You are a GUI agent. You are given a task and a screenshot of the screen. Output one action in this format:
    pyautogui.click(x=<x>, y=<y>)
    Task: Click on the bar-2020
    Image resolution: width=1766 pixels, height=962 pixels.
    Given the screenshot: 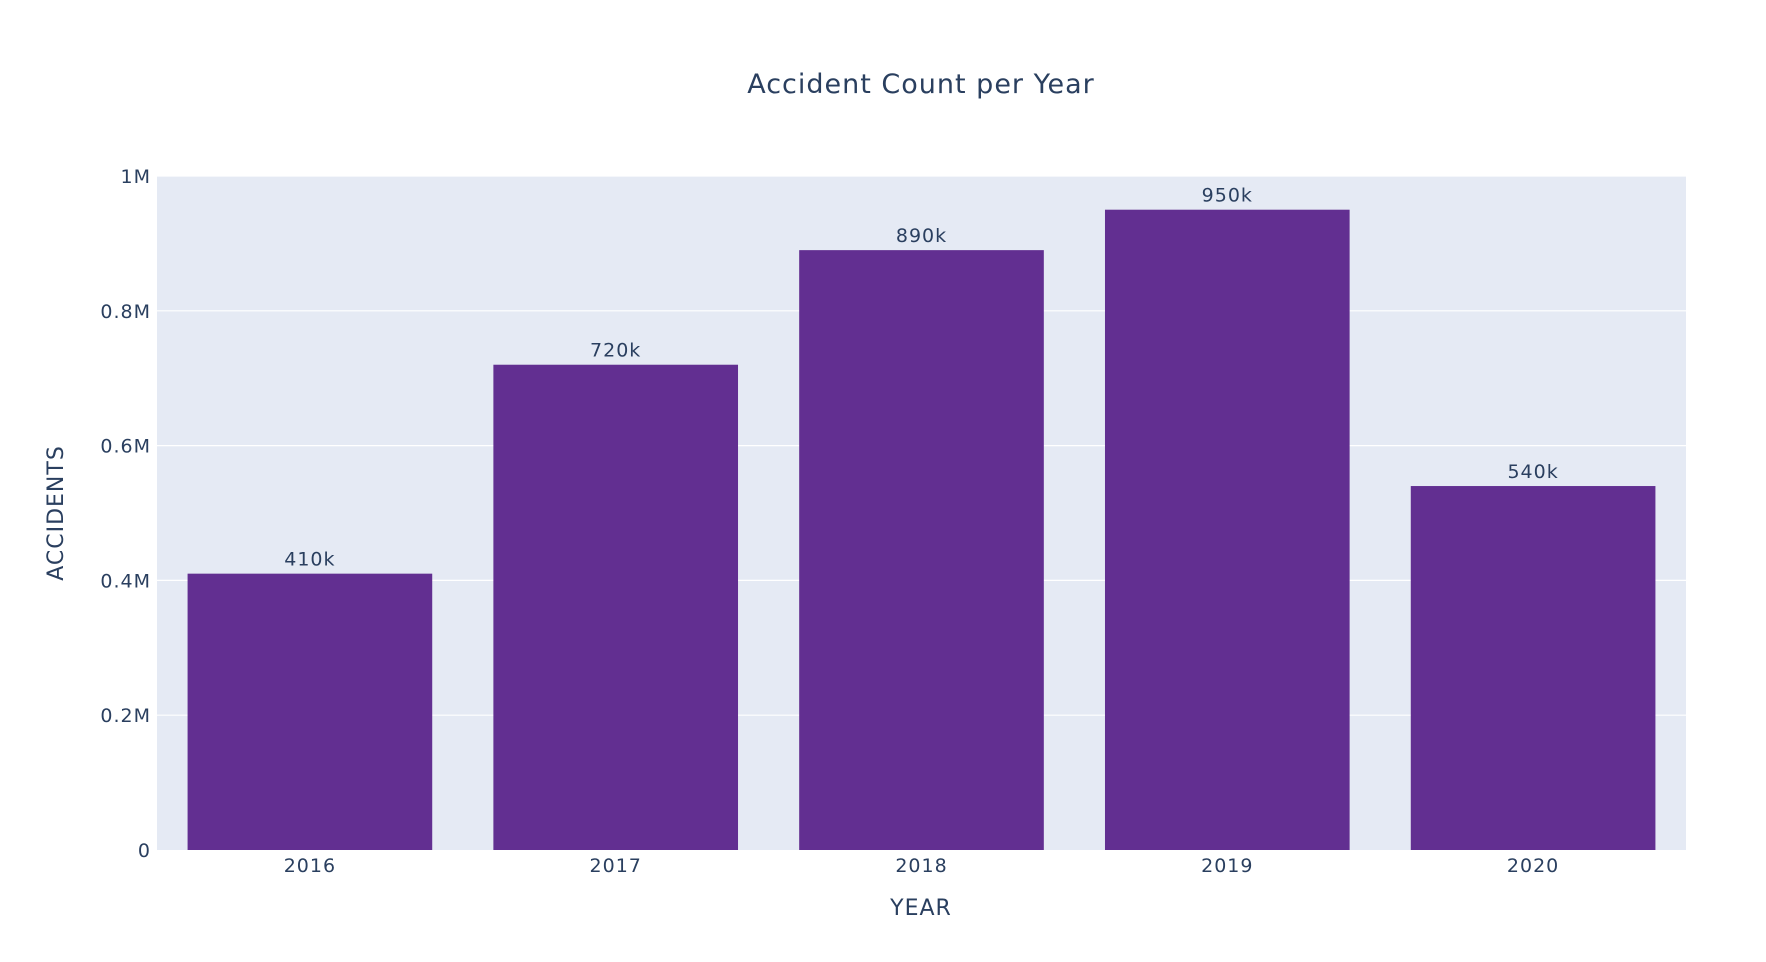 What is the action you would take?
    pyautogui.click(x=1533, y=668)
    